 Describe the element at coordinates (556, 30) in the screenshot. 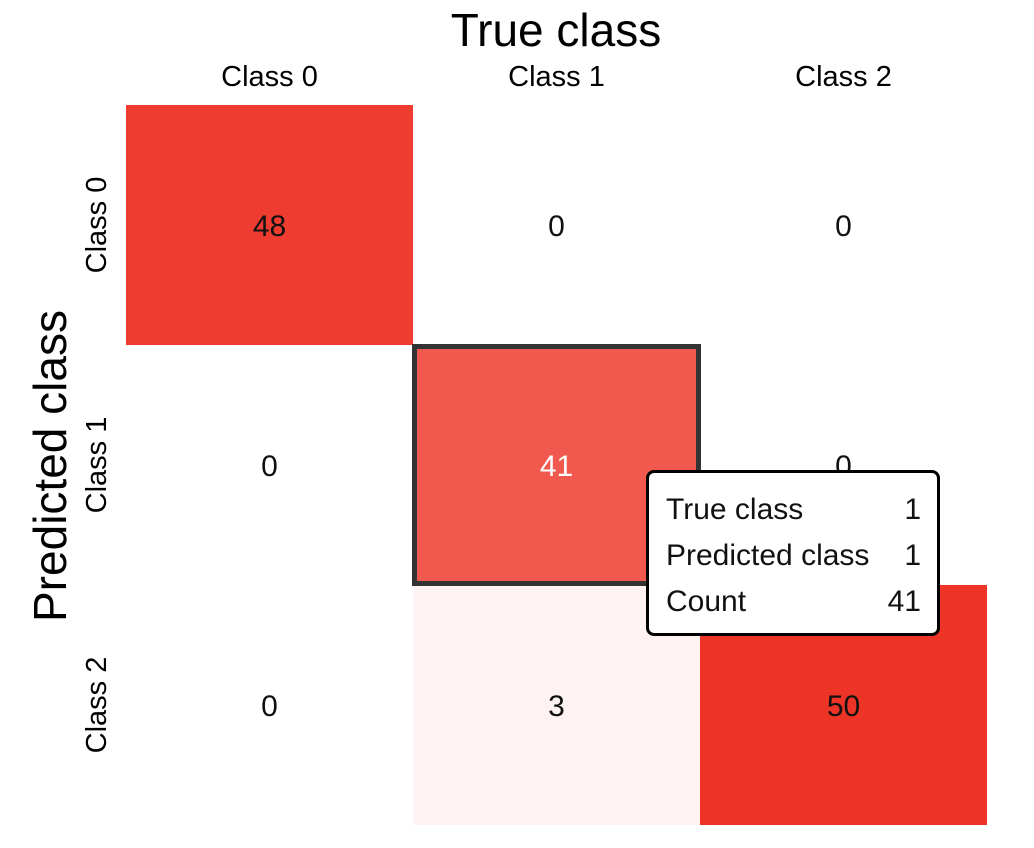

I see `x-axis-title: True class` at that location.